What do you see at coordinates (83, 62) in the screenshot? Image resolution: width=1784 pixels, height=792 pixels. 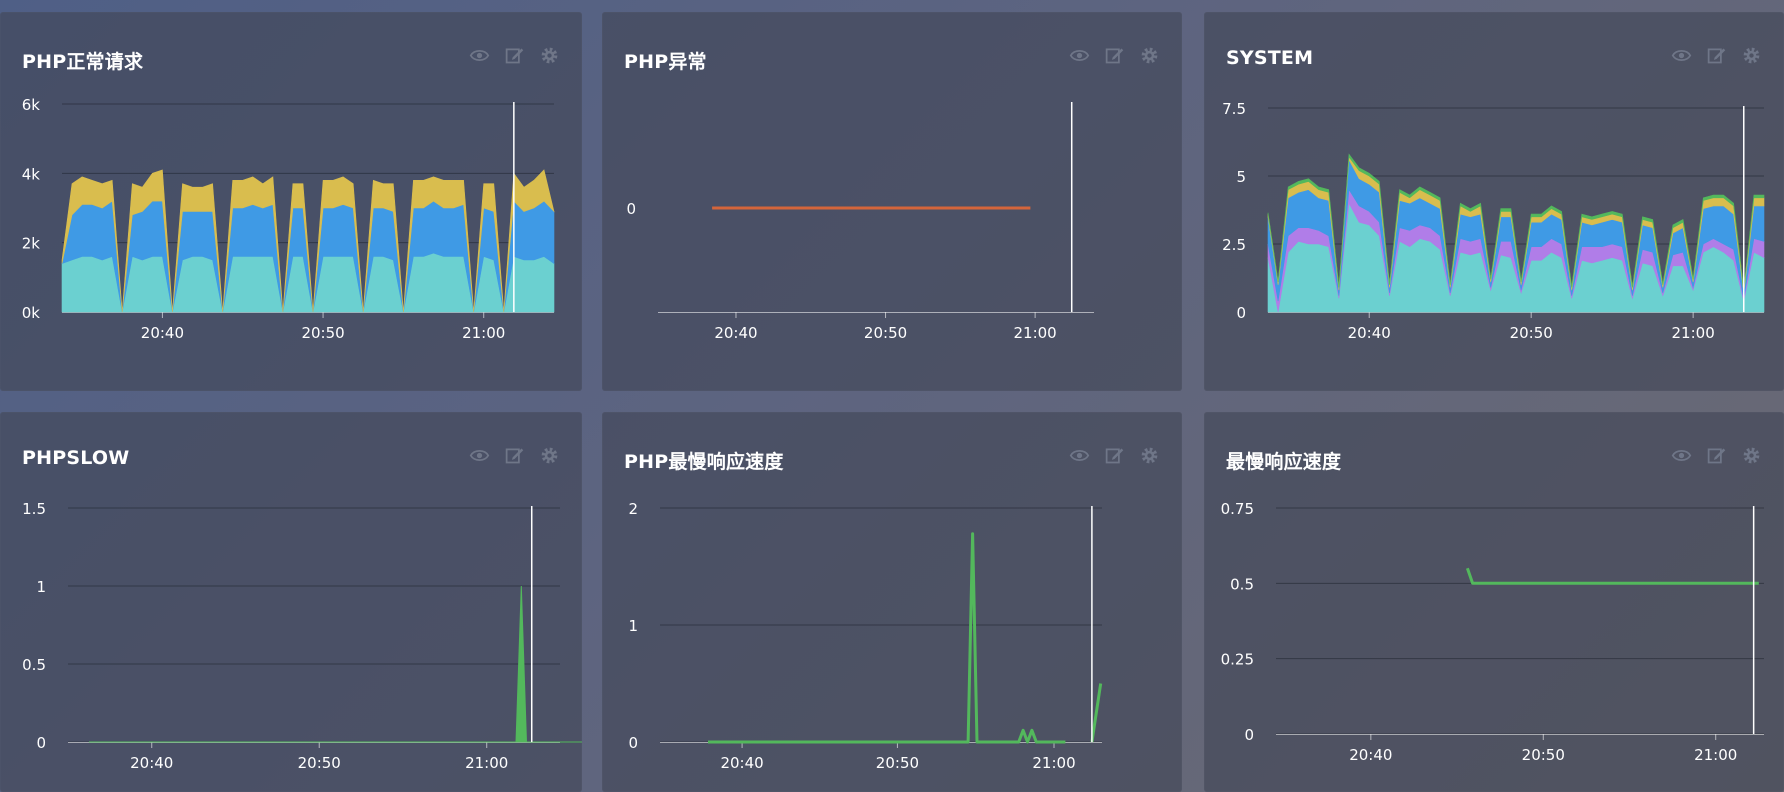 I see `panel-title: PHP正常请求` at bounding box center [83, 62].